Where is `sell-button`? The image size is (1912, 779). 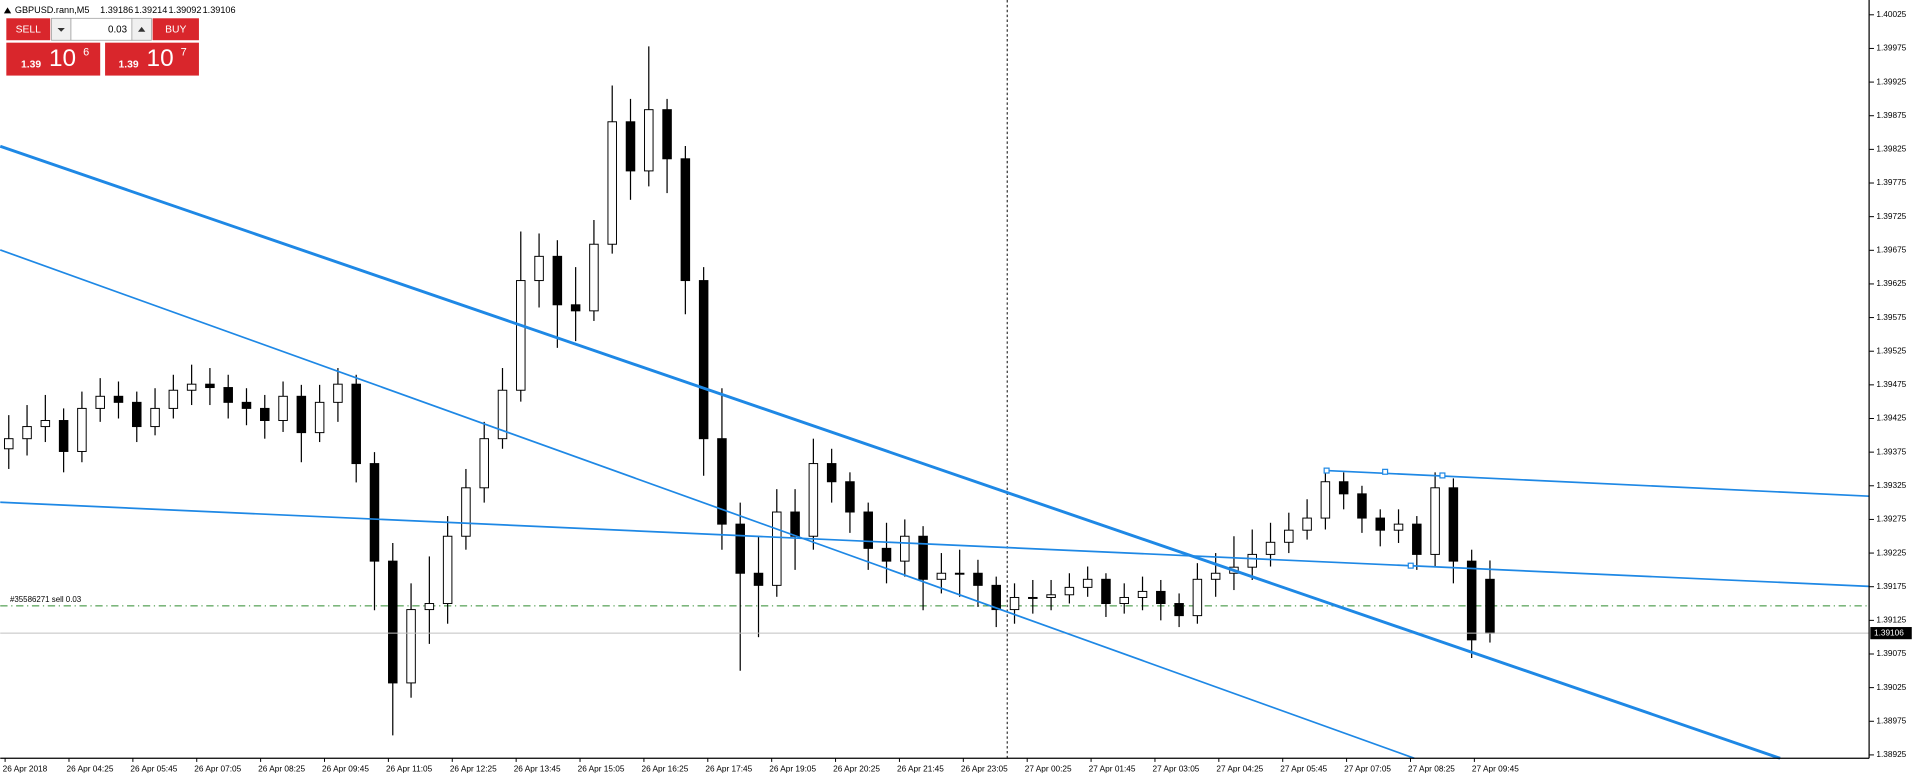
sell-button is located at coordinates (28, 29).